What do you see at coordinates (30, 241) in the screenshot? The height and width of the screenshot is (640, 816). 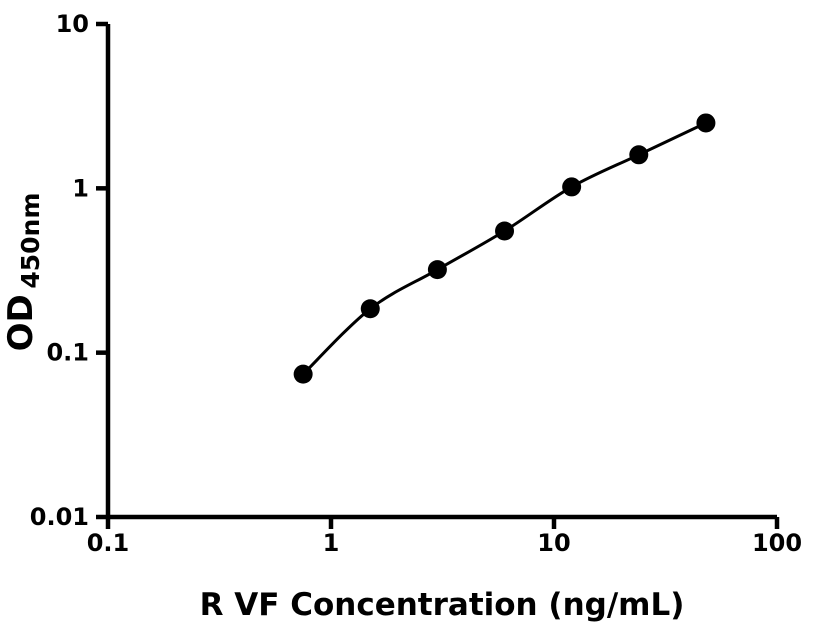 I see `y-axis-title-sub: 450nm` at bounding box center [30, 241].